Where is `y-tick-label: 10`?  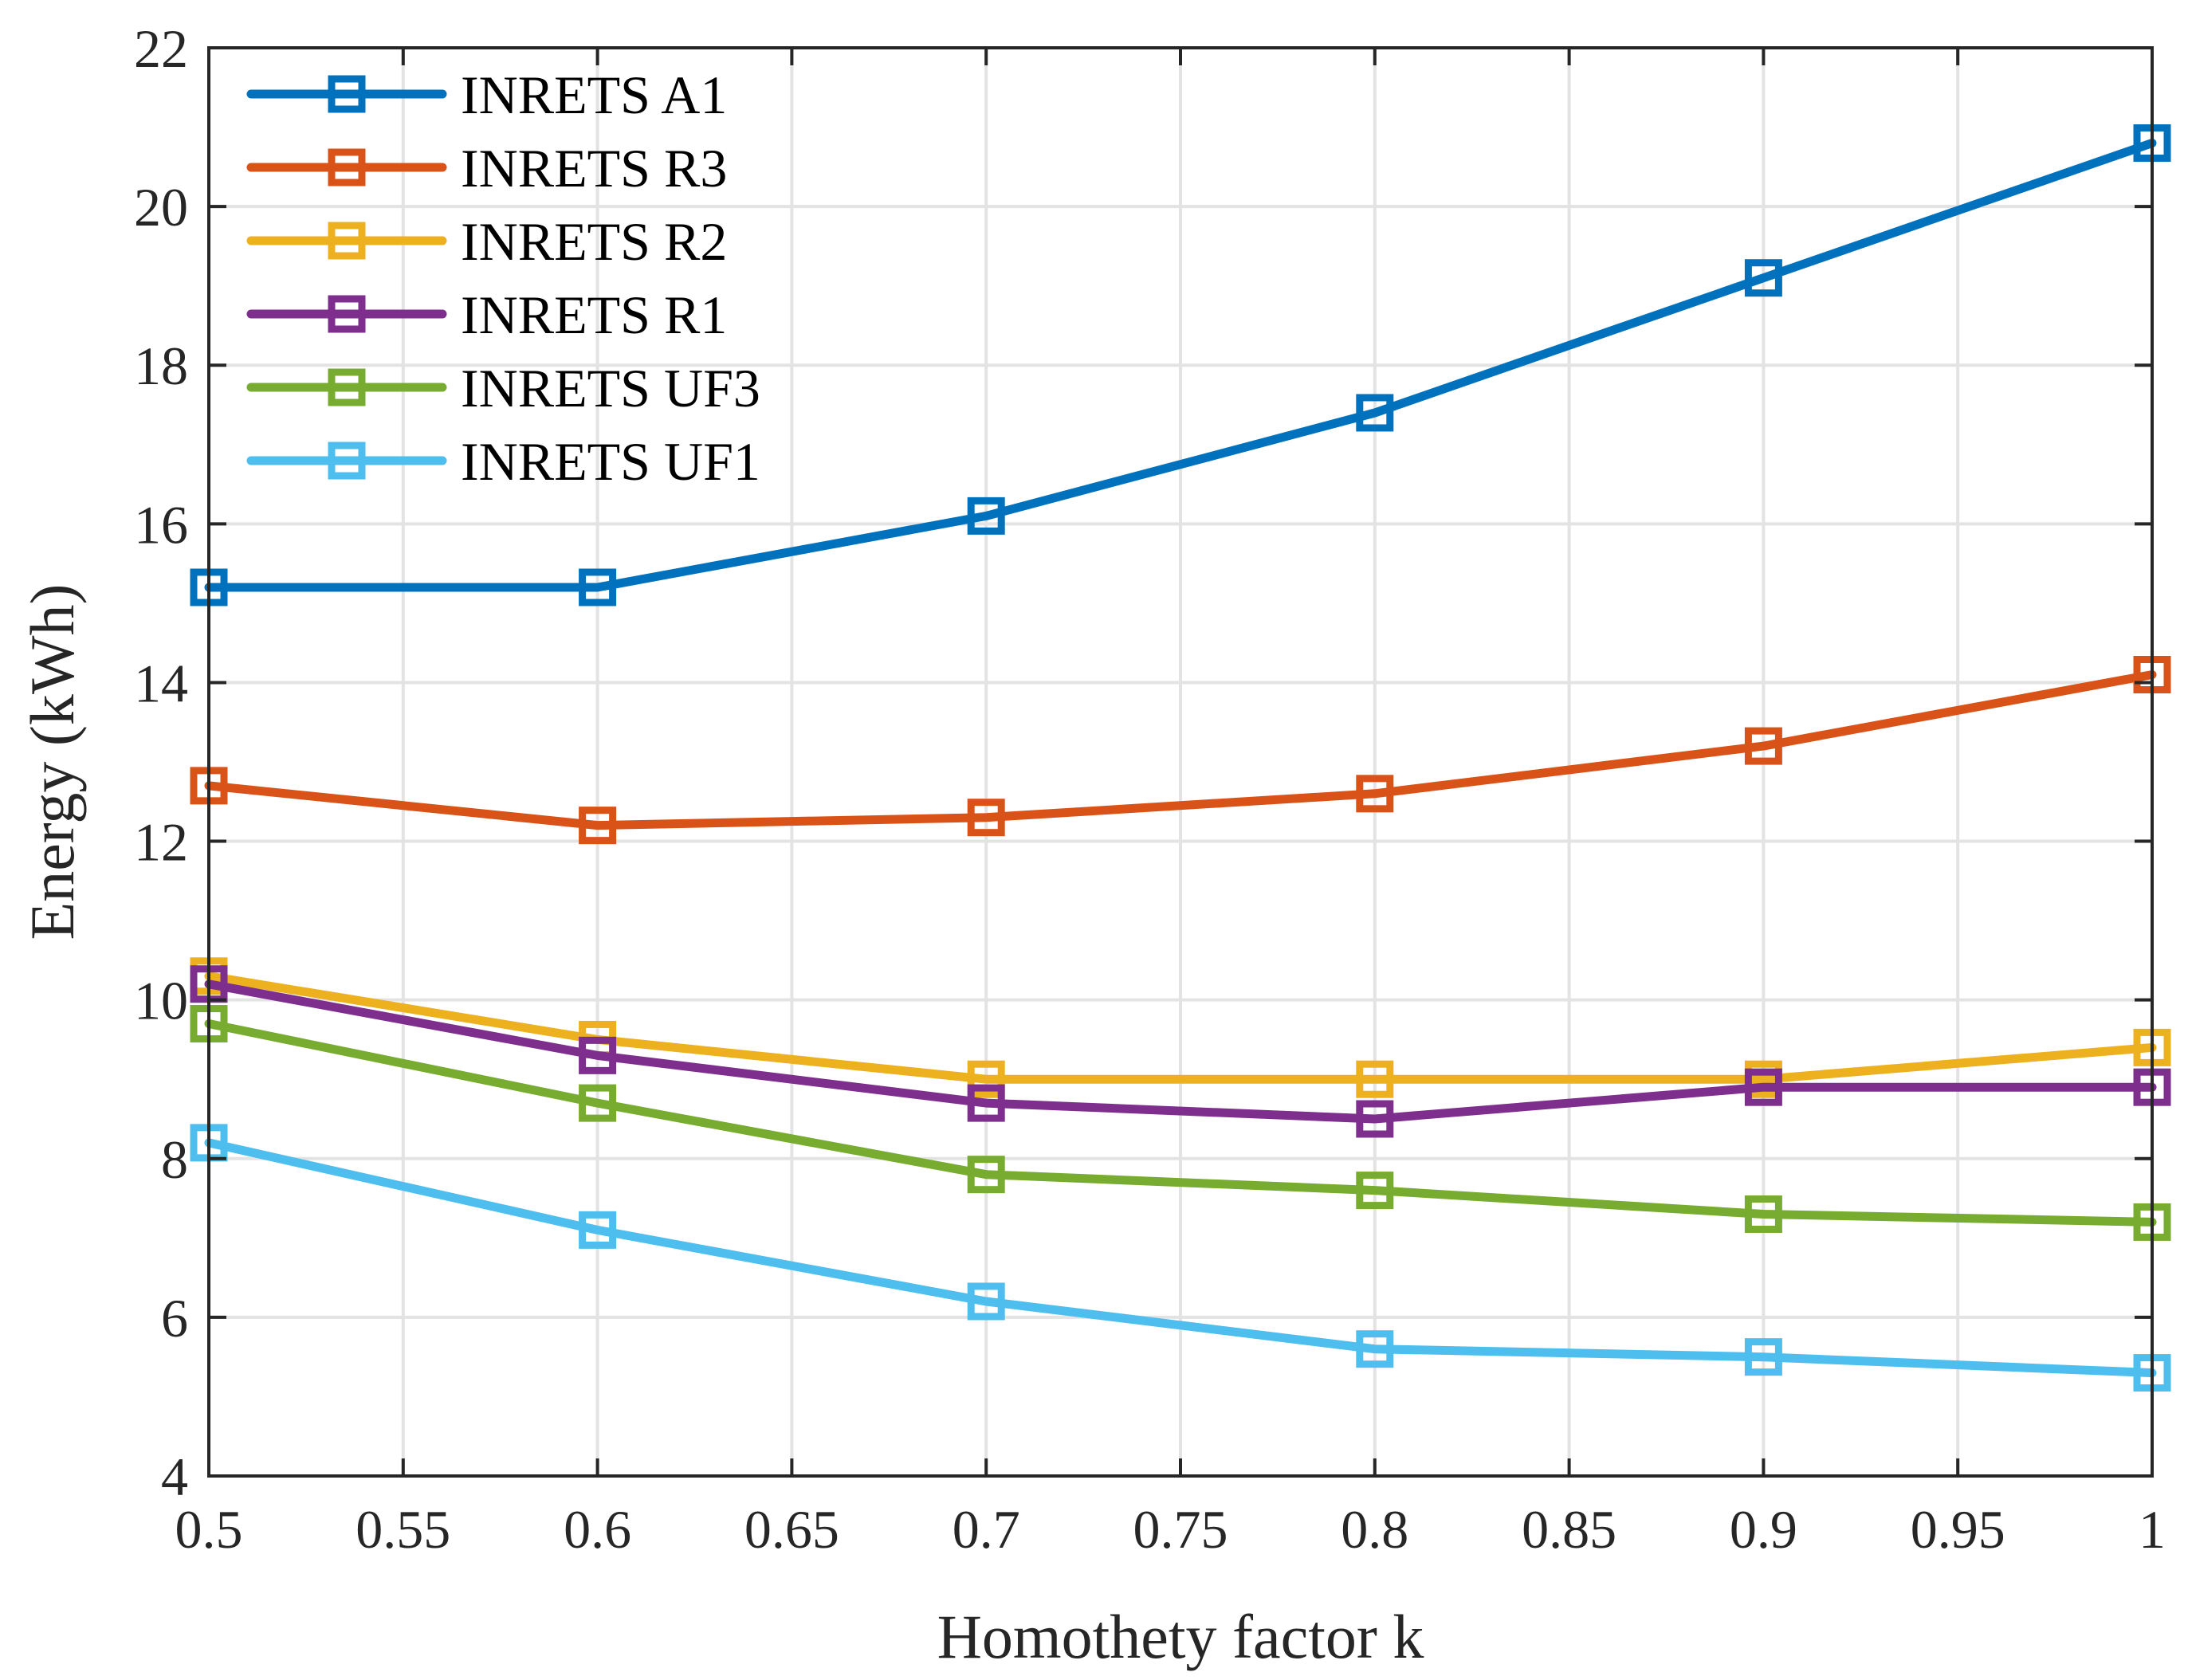 y-tick-label: 10 is located at coordinates (161, 1001).